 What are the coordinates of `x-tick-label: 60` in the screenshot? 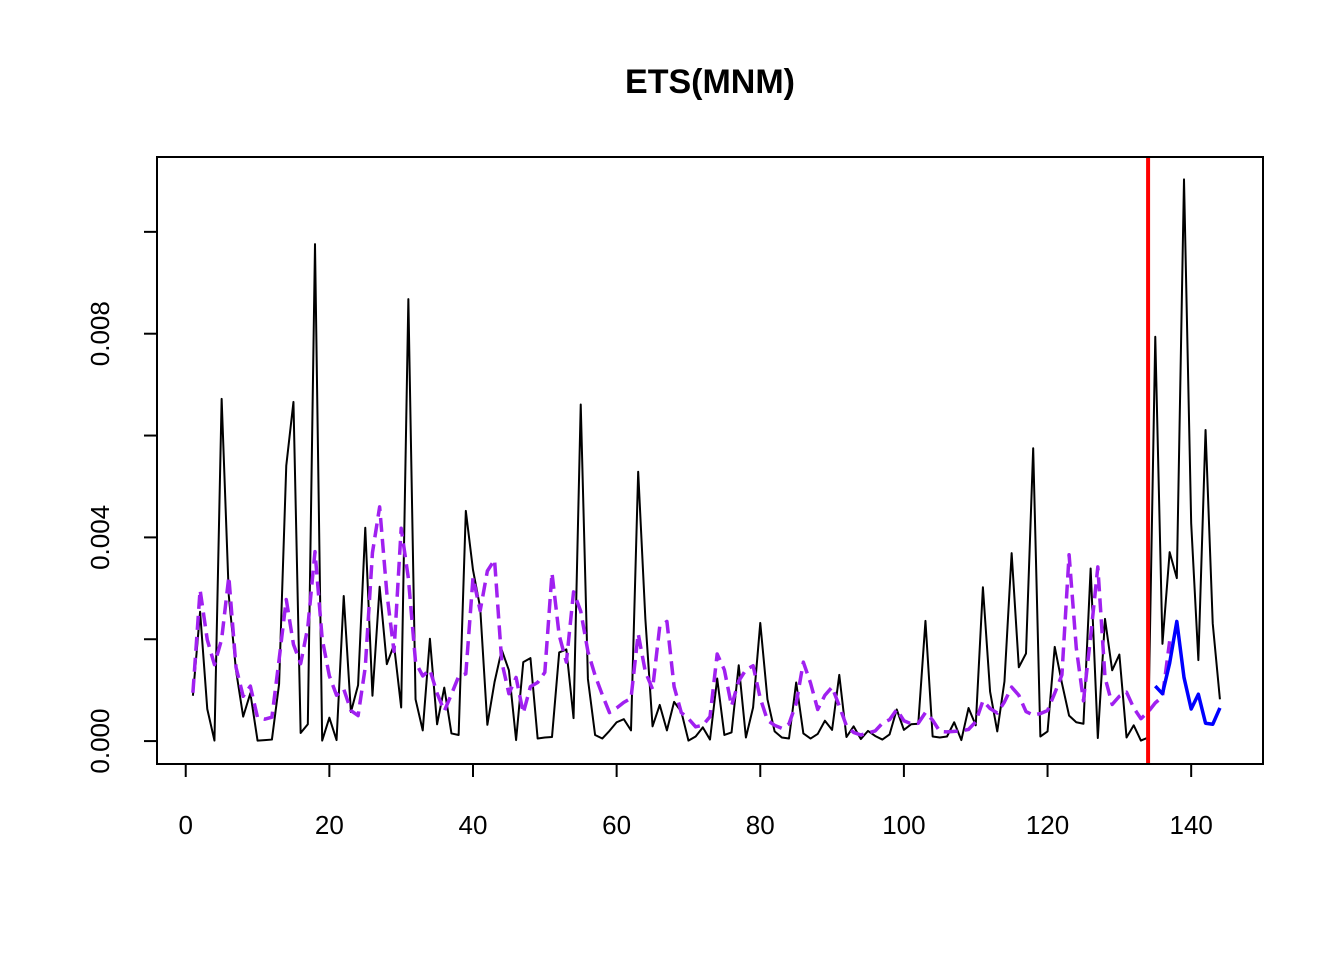 It's located at (616, 825).